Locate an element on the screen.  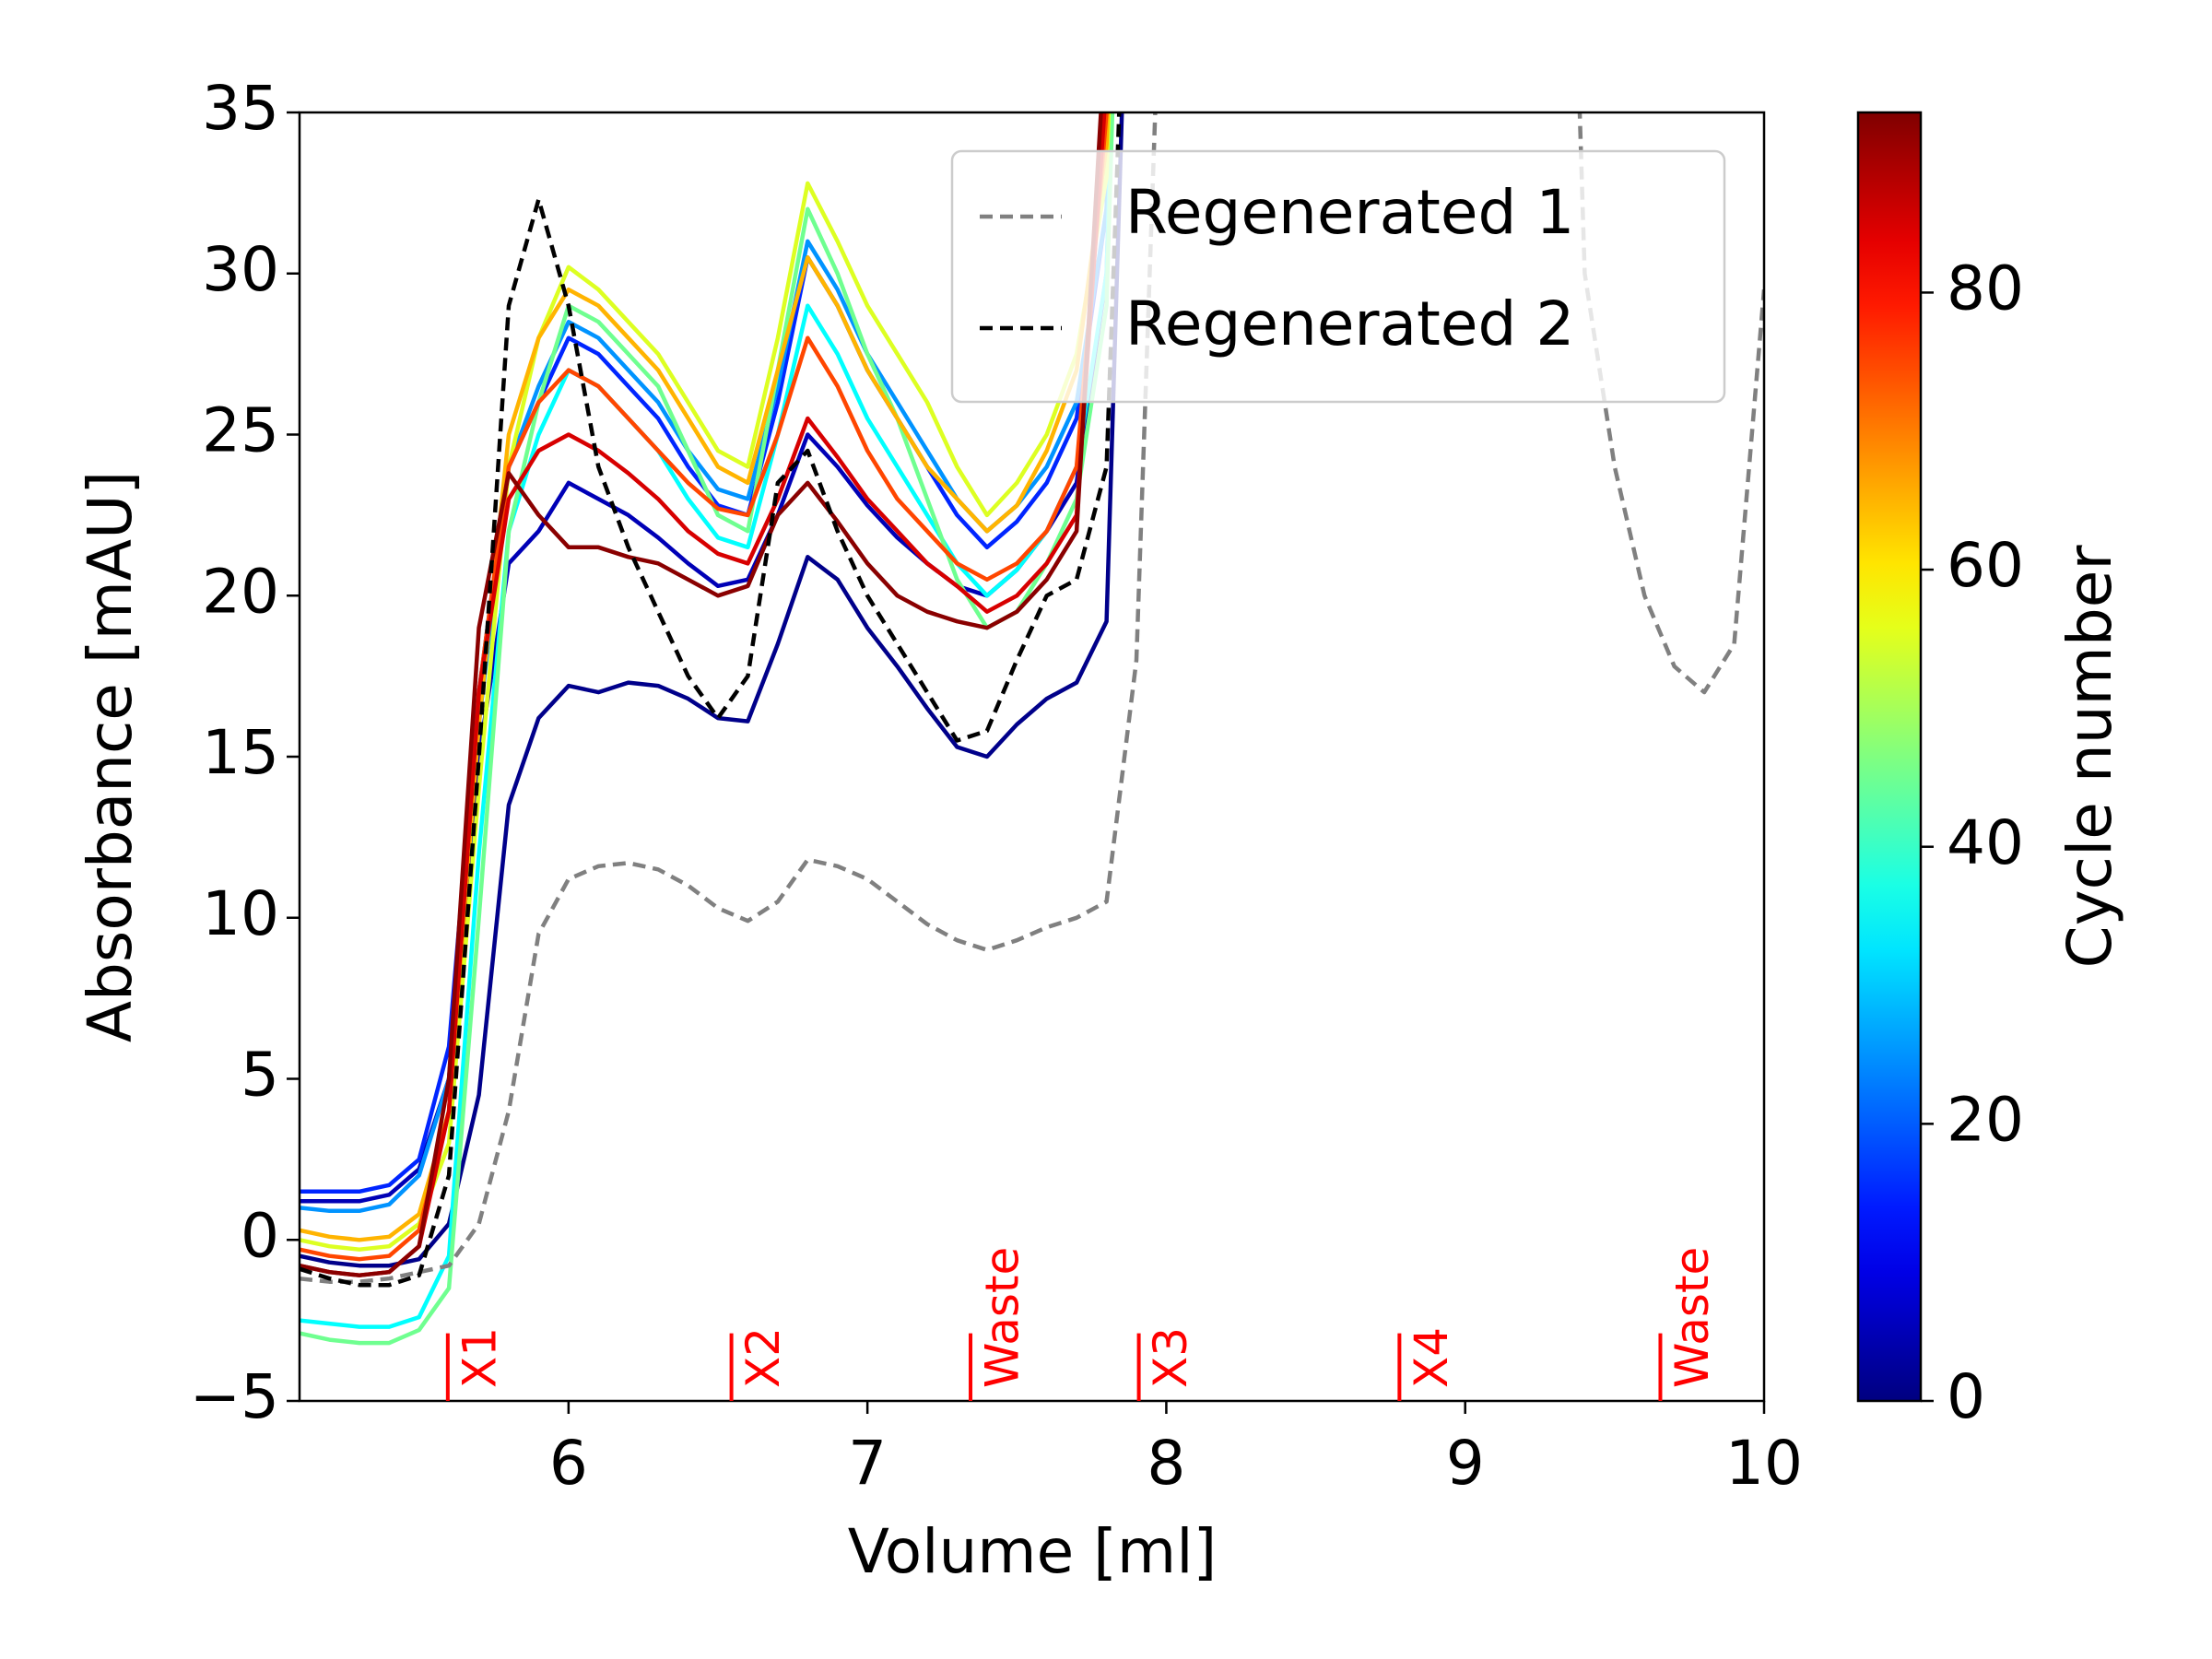
y-tick-label: 0 is located at coordinates (260, 1235).